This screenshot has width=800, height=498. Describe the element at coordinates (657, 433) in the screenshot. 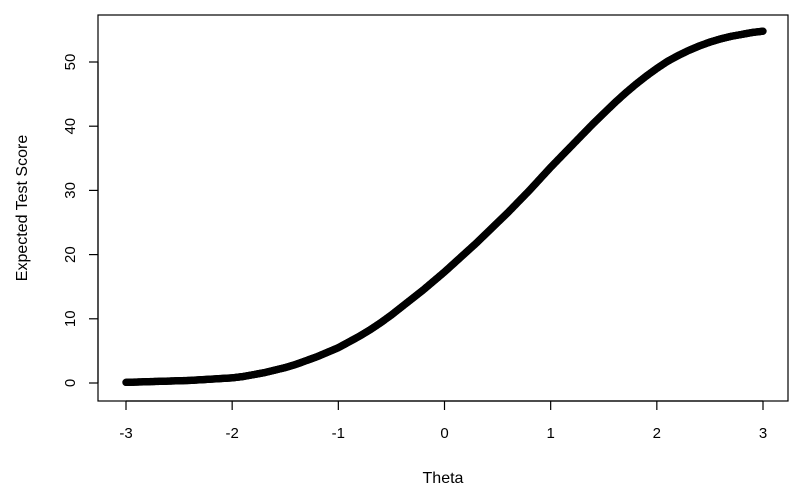

I see `x-tick-label: 2` at that location.